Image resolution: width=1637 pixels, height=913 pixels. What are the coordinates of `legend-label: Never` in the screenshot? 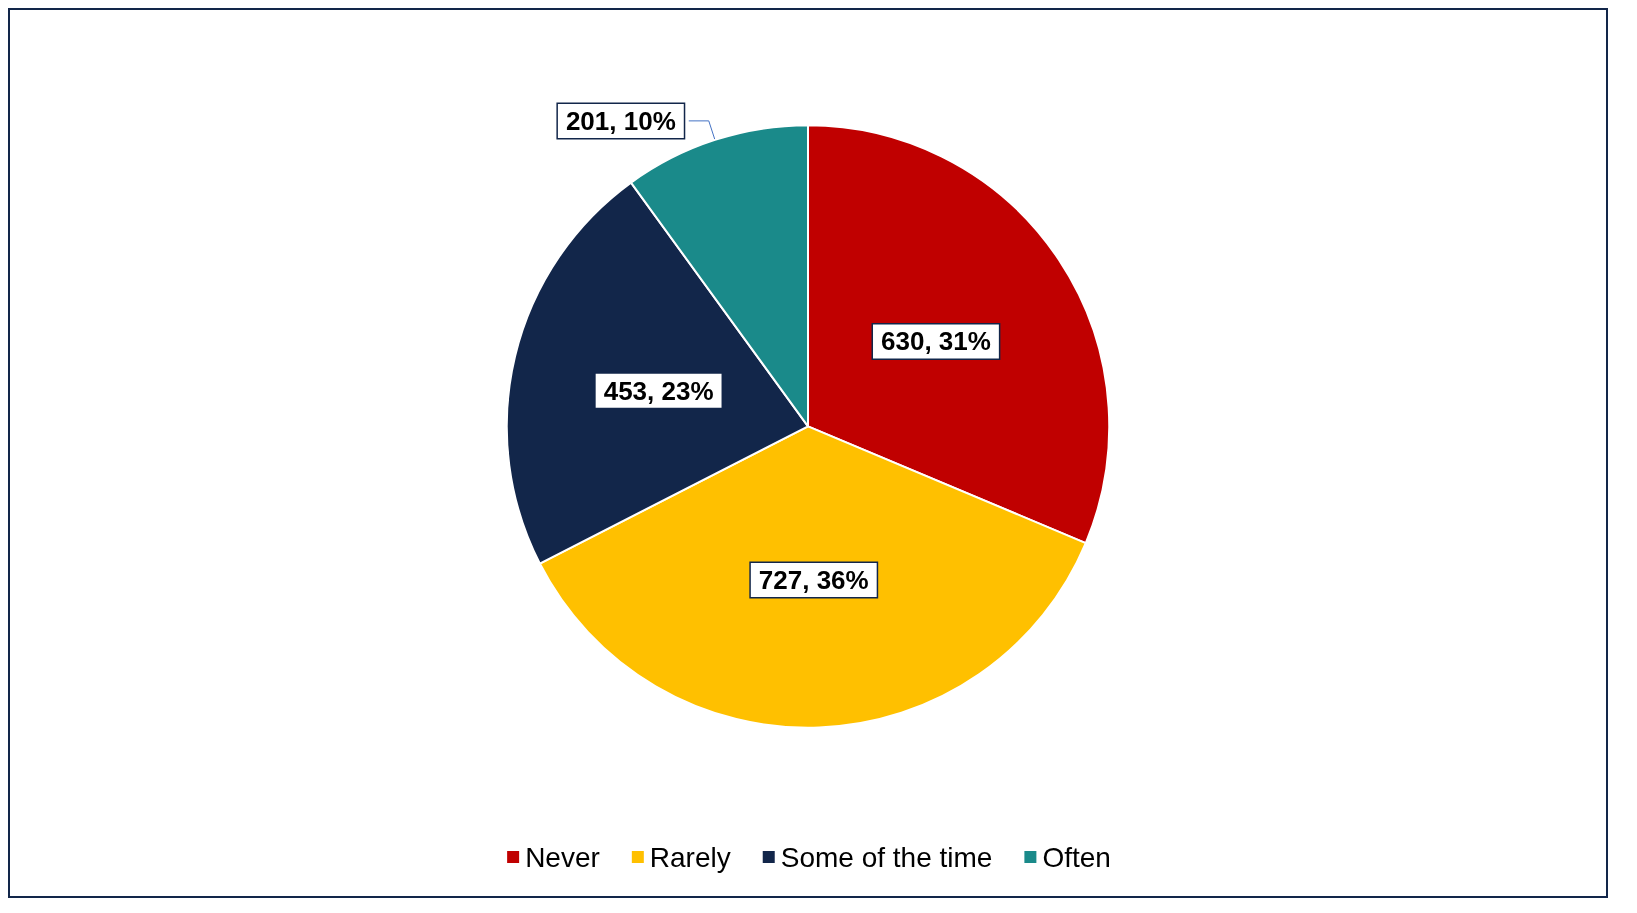 It's located at (562, 857).